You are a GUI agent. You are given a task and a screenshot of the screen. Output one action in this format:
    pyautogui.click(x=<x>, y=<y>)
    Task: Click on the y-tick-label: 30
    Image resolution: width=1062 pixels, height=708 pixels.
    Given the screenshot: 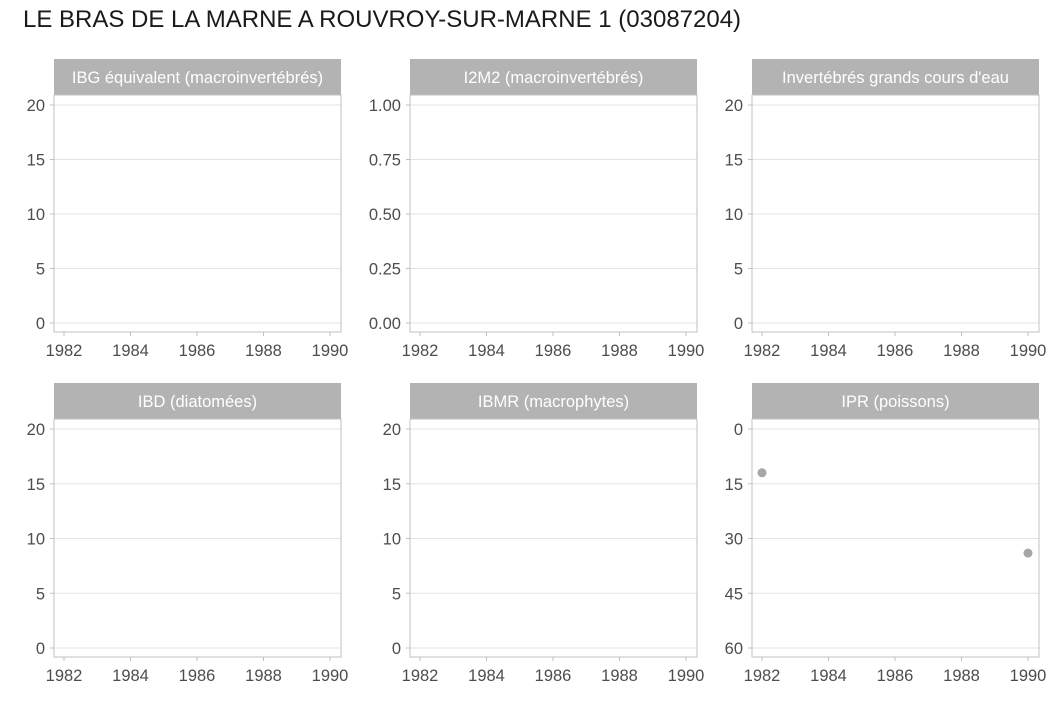 What is the action you would take?
    pyautogui.click(x=734, y=540)
    